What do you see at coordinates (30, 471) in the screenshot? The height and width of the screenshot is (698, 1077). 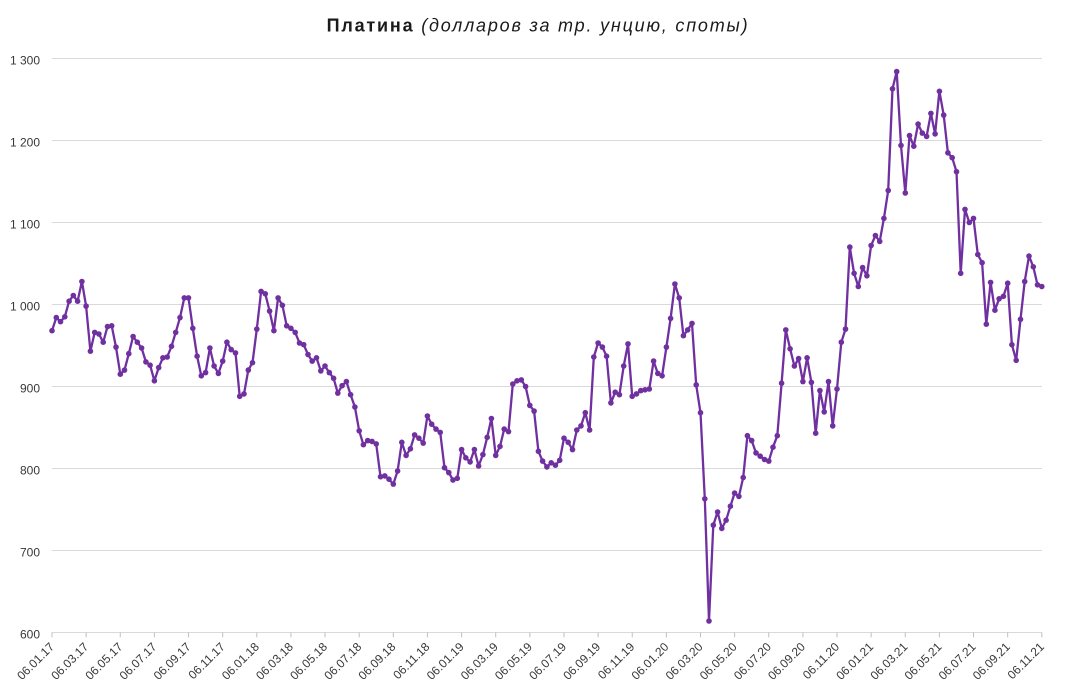 I see `svg-text: 800` at bounding box center [30, 471].